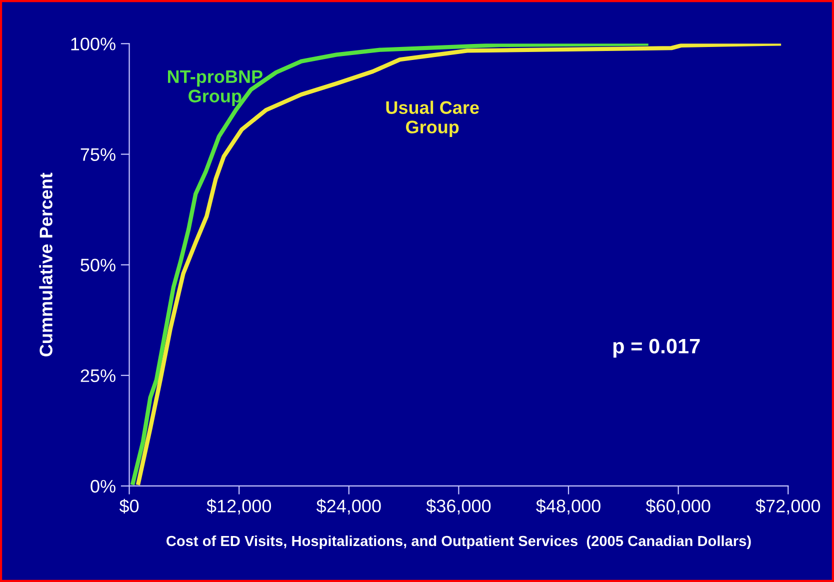  I want to click on y-axis-title: Cummulative Percent, so click(45, 264).